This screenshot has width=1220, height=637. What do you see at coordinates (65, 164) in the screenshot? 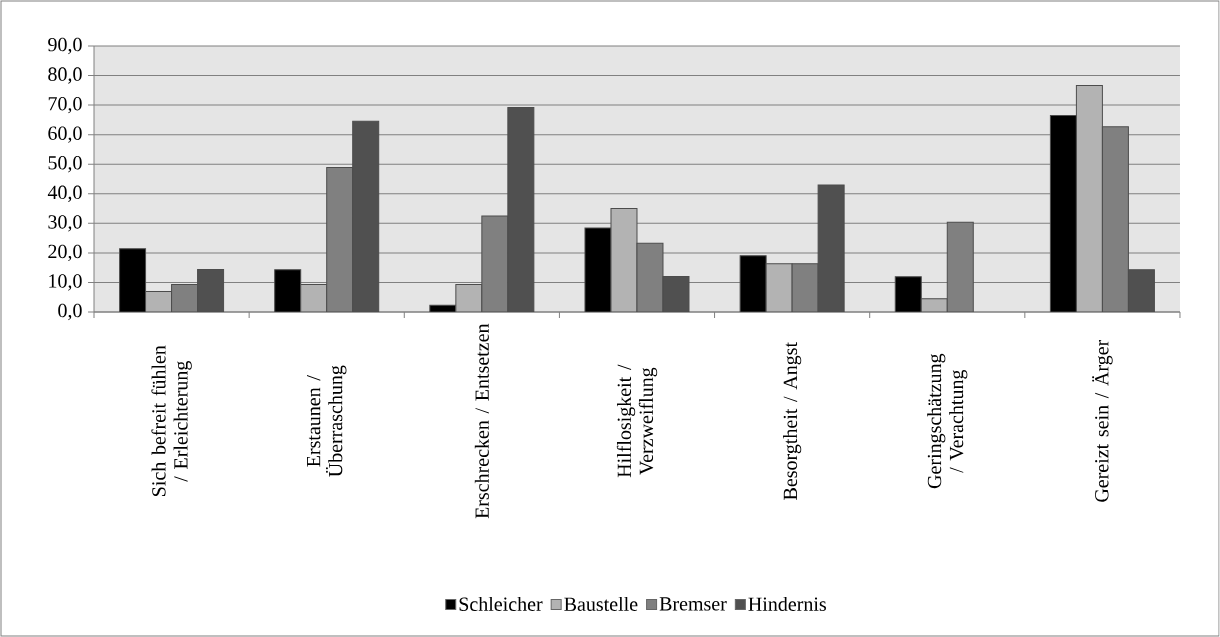
I see `y-tick-label: 50,0` at bounding box center [65, 164].